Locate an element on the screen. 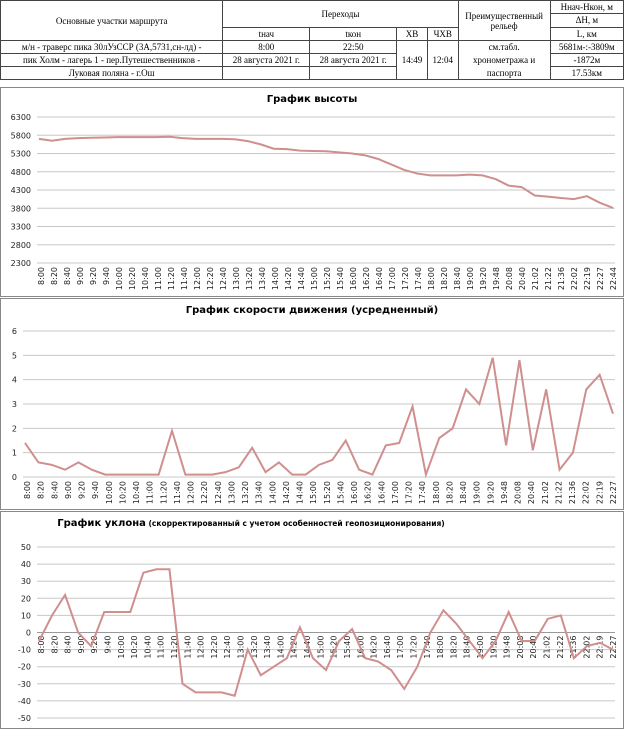  y-tick-label: 2300 is located at coordinates (21, 263).